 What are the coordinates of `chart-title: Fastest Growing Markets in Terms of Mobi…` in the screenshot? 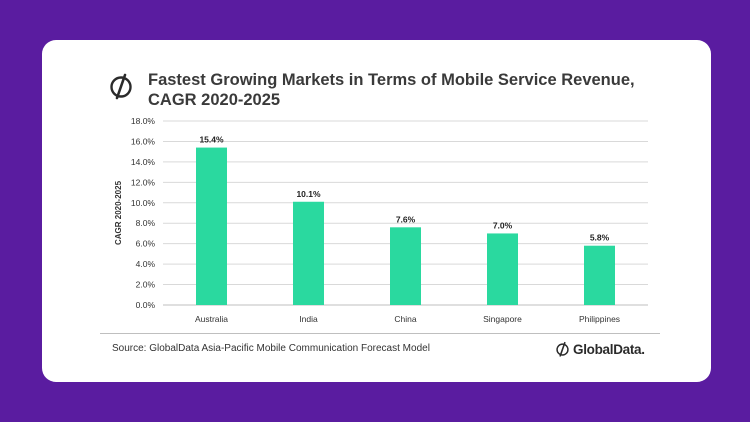 It's located at (398, 90).